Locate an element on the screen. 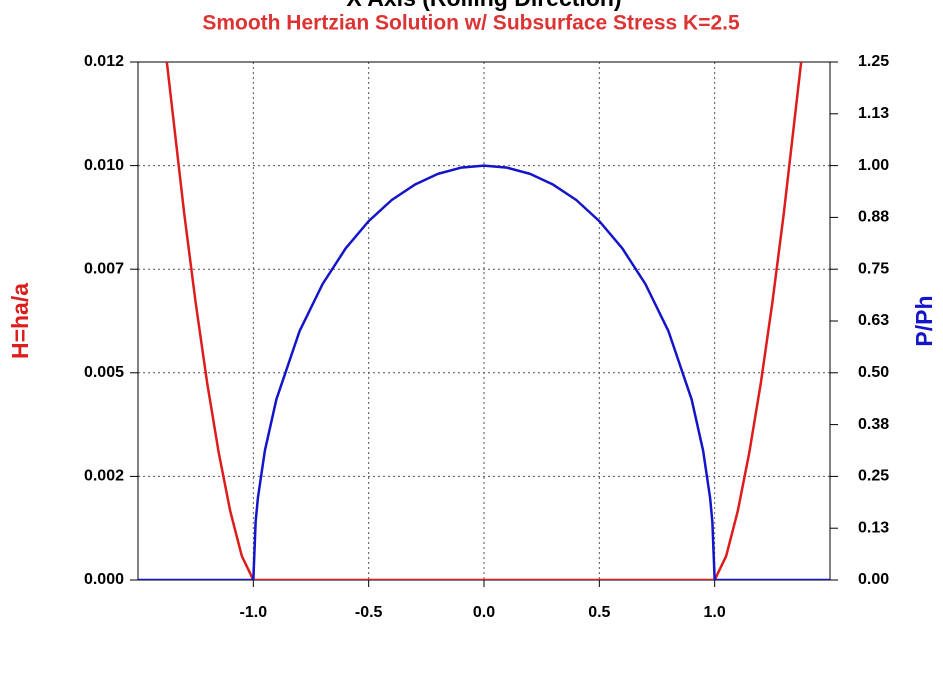  x-tick-label: -0.5 is located at coordinates (369, 612).